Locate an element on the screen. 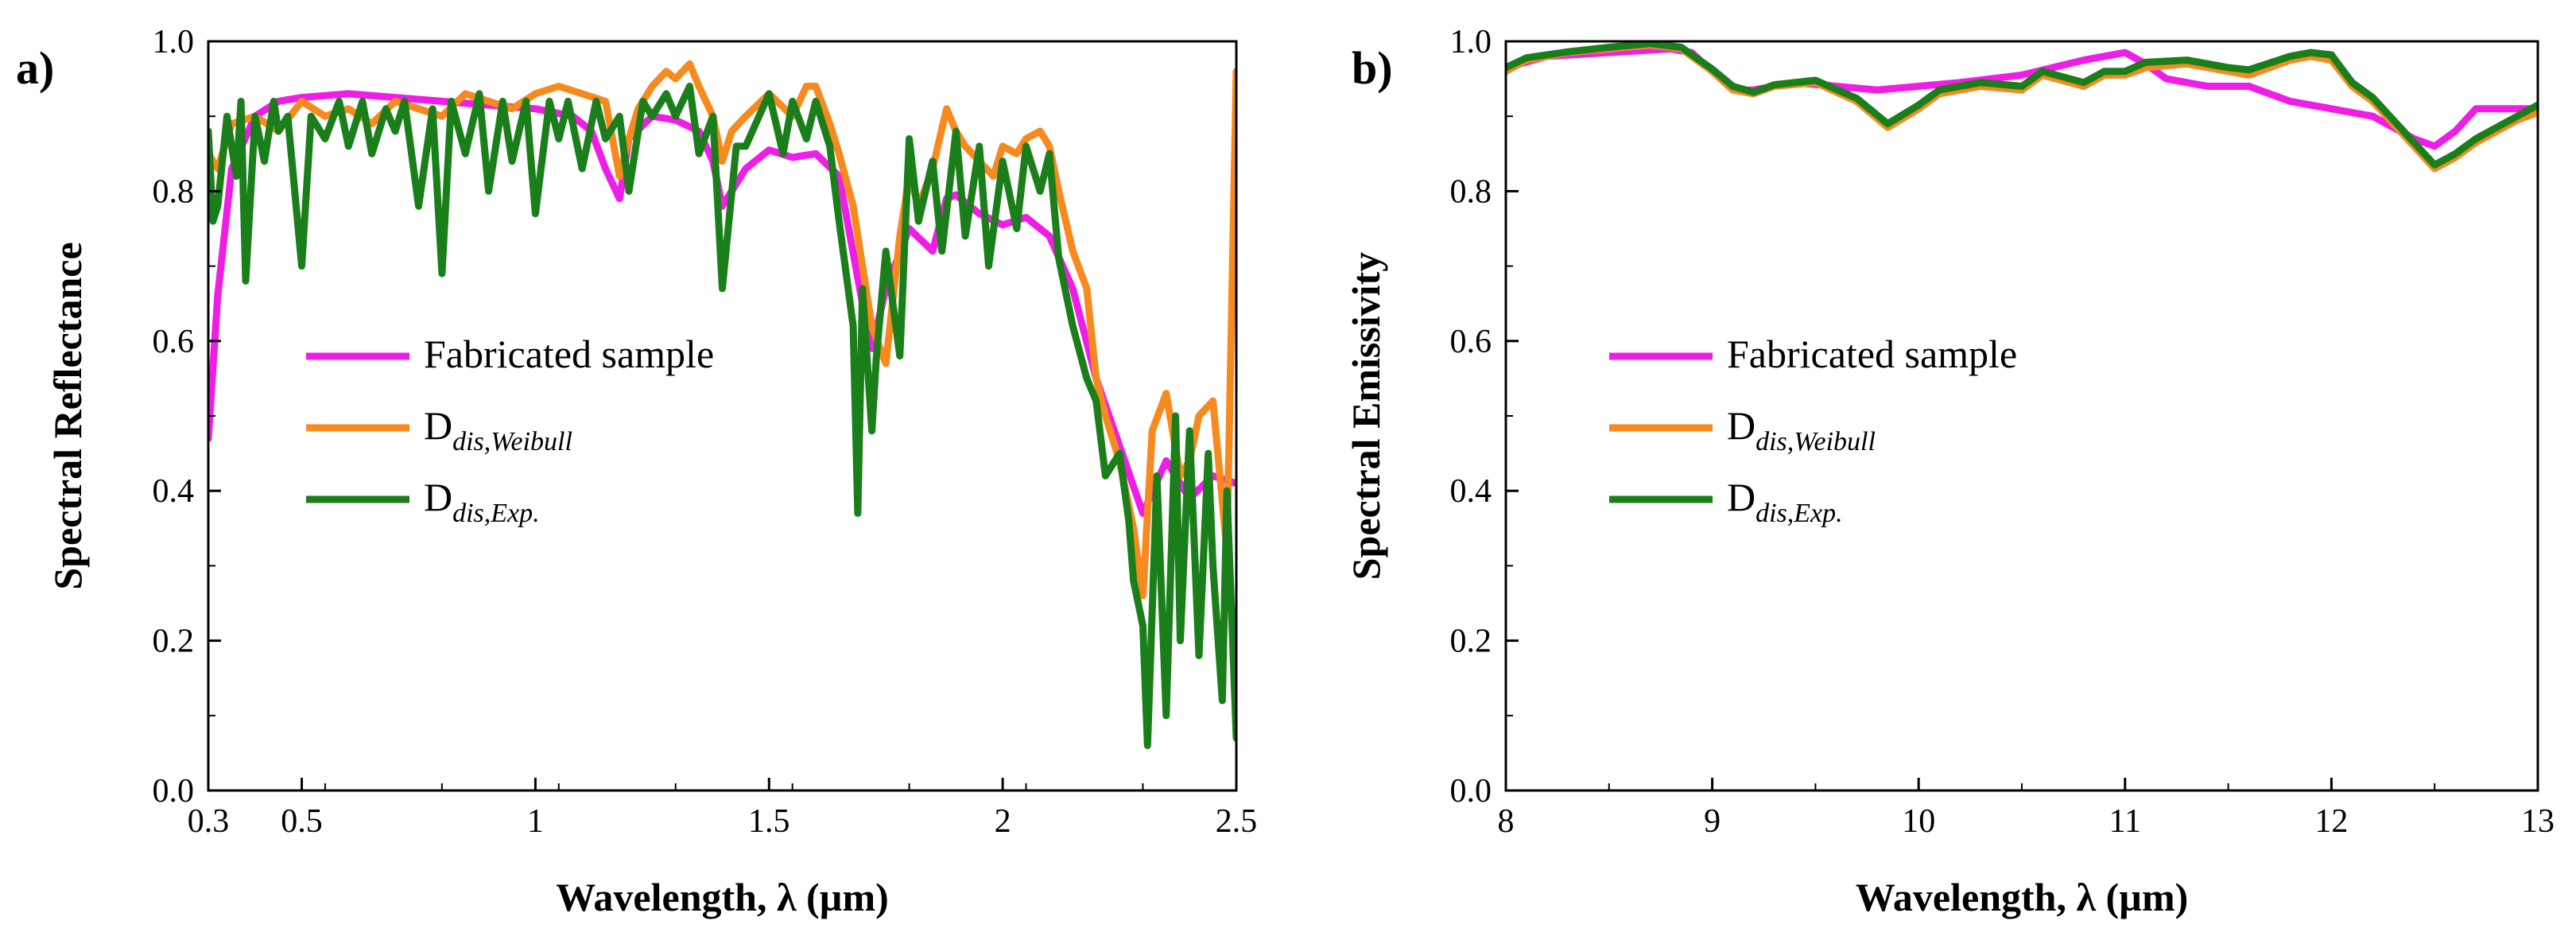  series-line-d-dis-exp- is located at coordinates (2022, 104).